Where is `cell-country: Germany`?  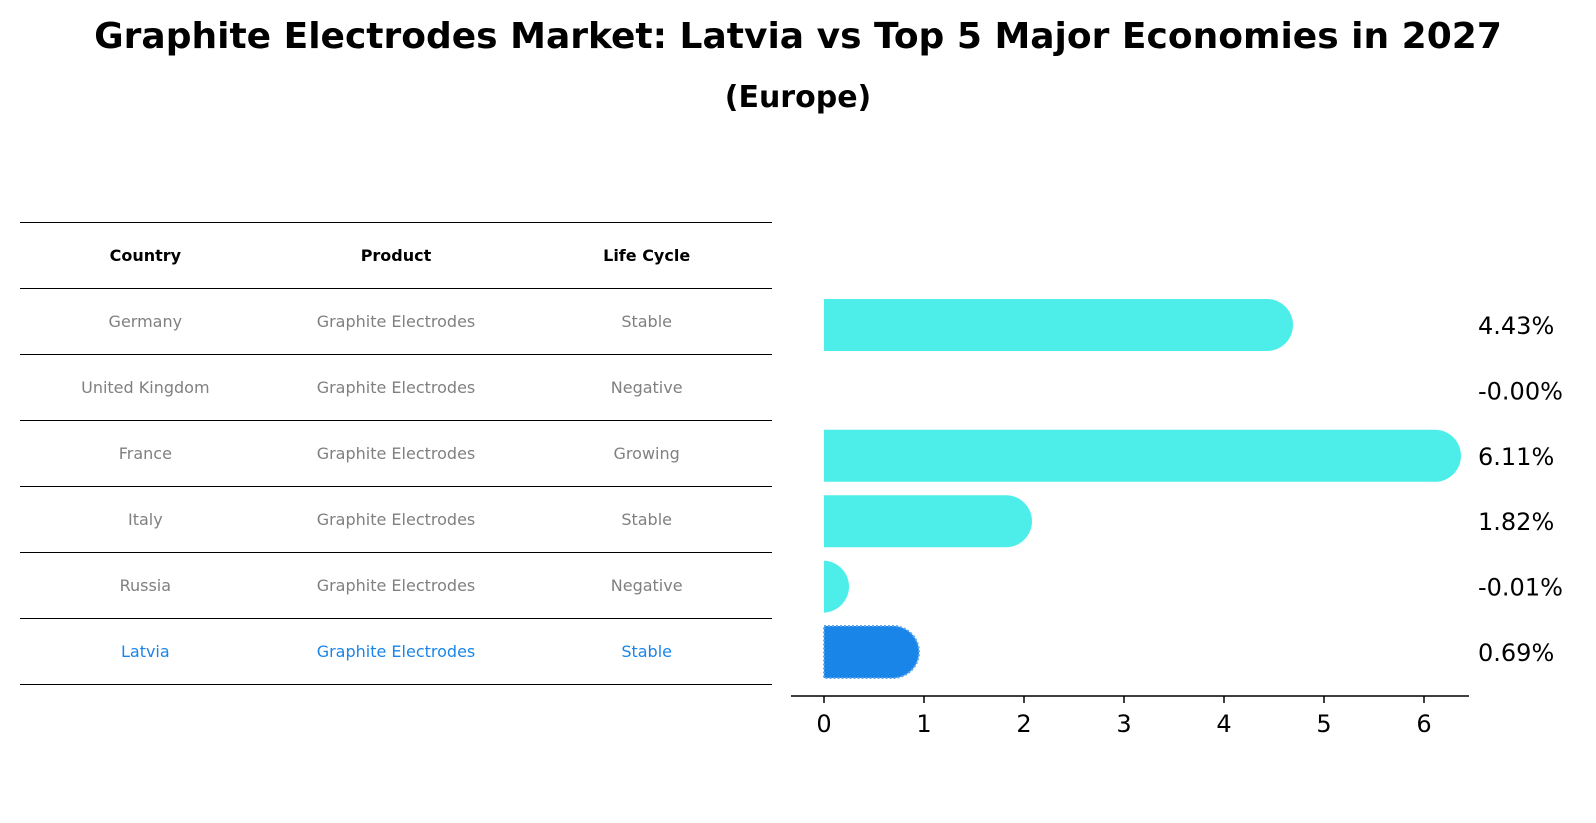
cell-country: Germany is located at coordinates (145, 321).